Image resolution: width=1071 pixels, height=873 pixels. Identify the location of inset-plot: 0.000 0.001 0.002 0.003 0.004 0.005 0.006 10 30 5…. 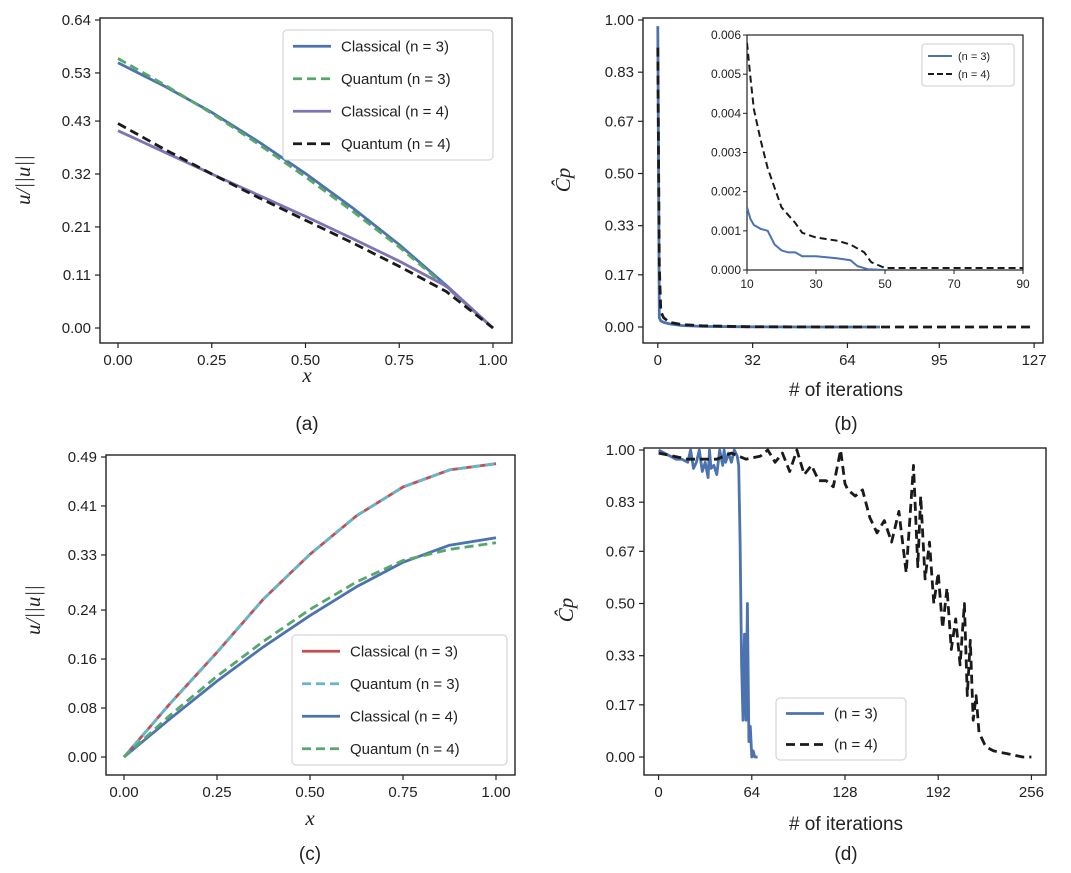
(870, 159).